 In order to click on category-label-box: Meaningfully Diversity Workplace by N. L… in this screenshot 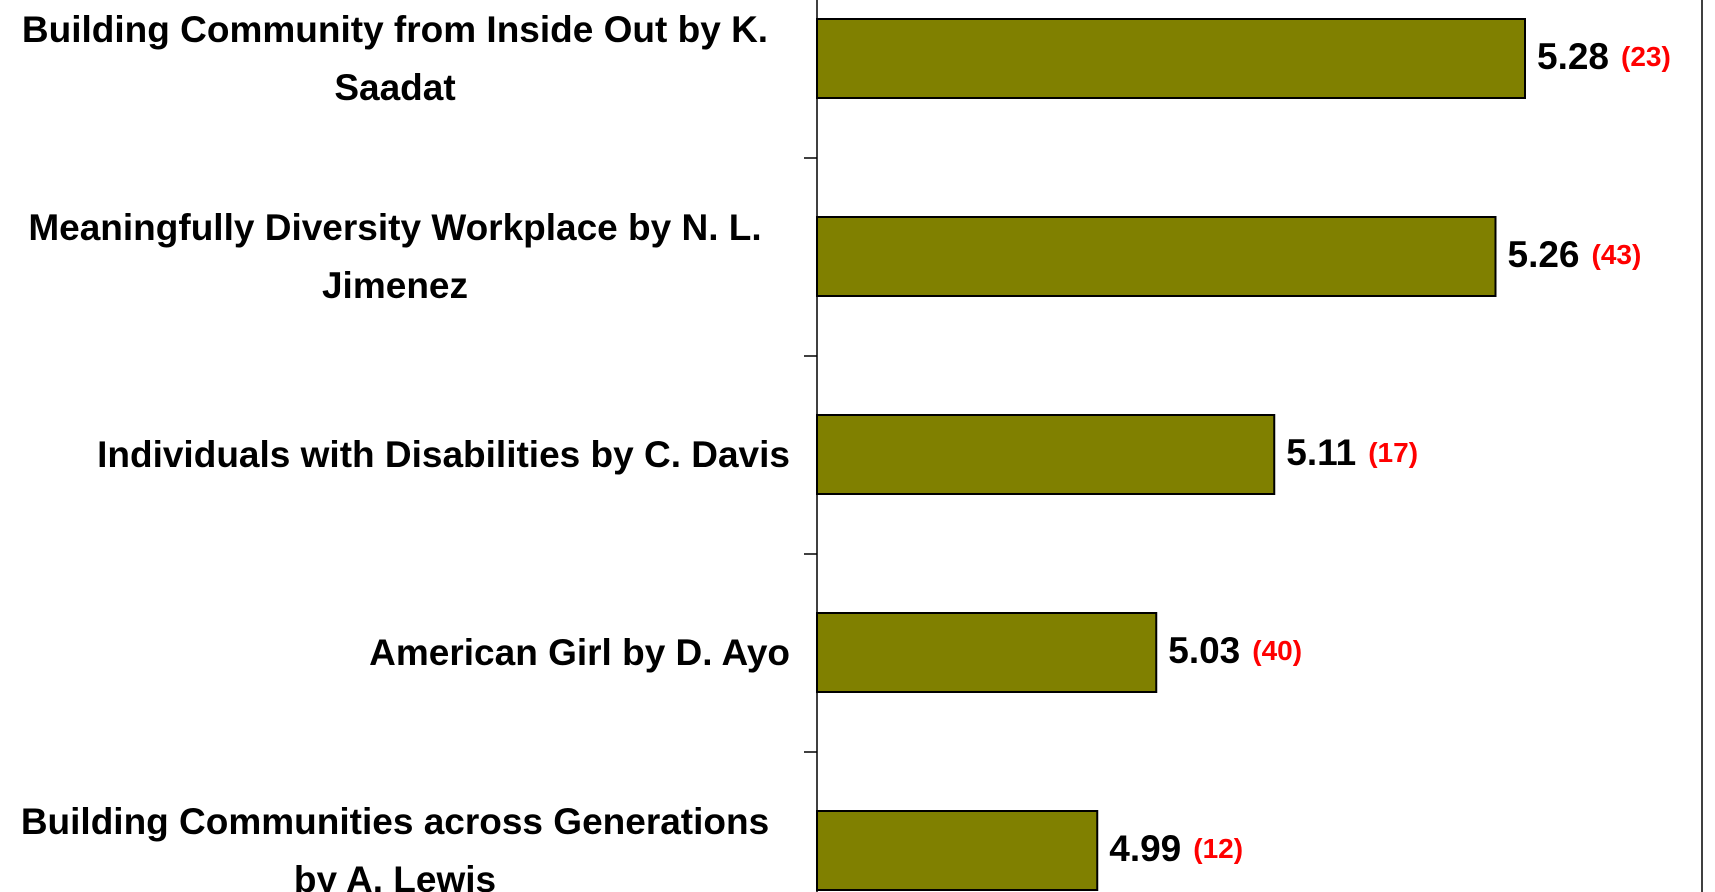, I will do `click(395, 257)`.